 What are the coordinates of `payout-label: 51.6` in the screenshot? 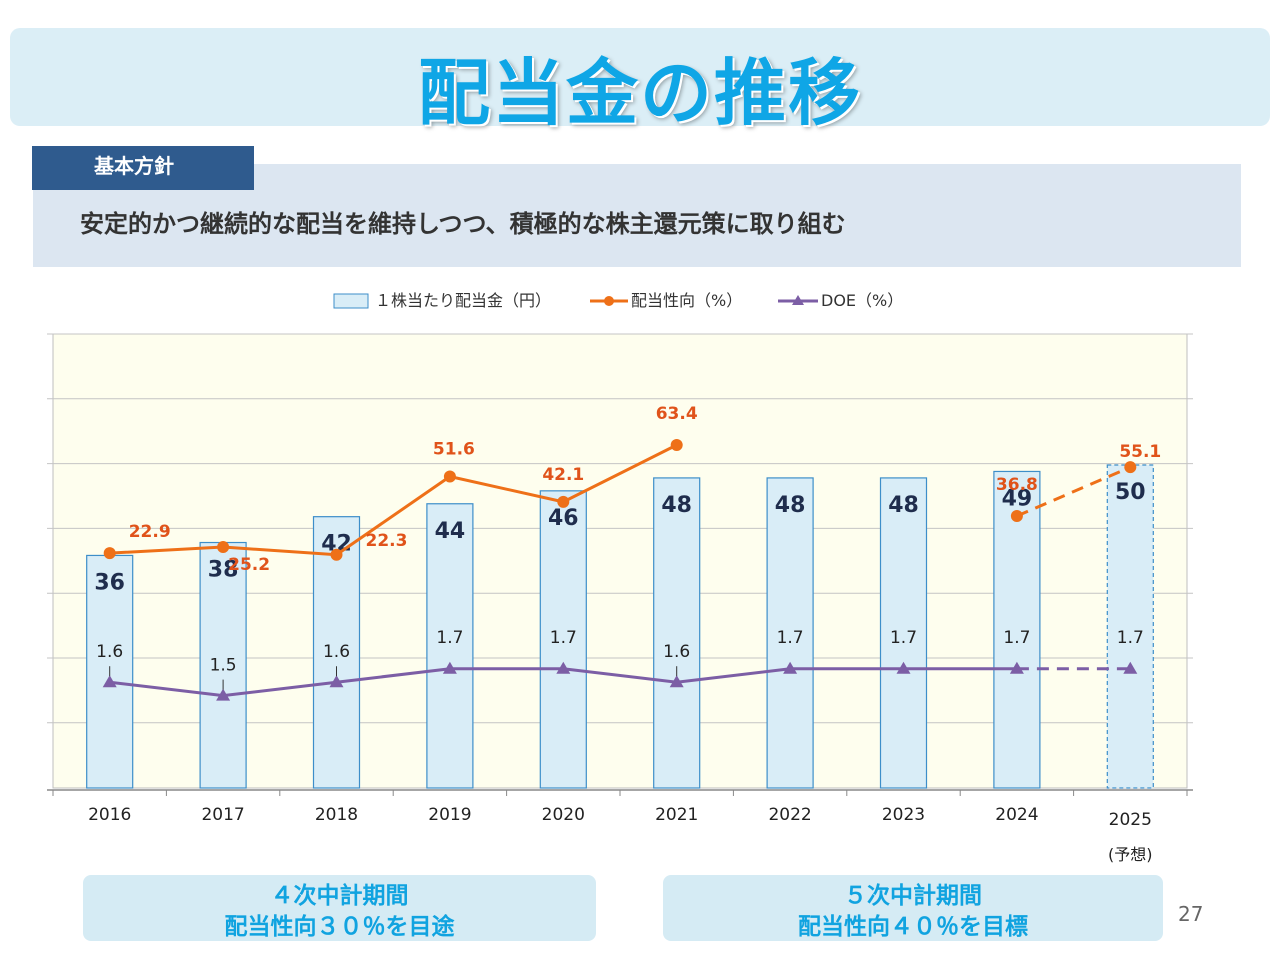 It's located at (454, 450).